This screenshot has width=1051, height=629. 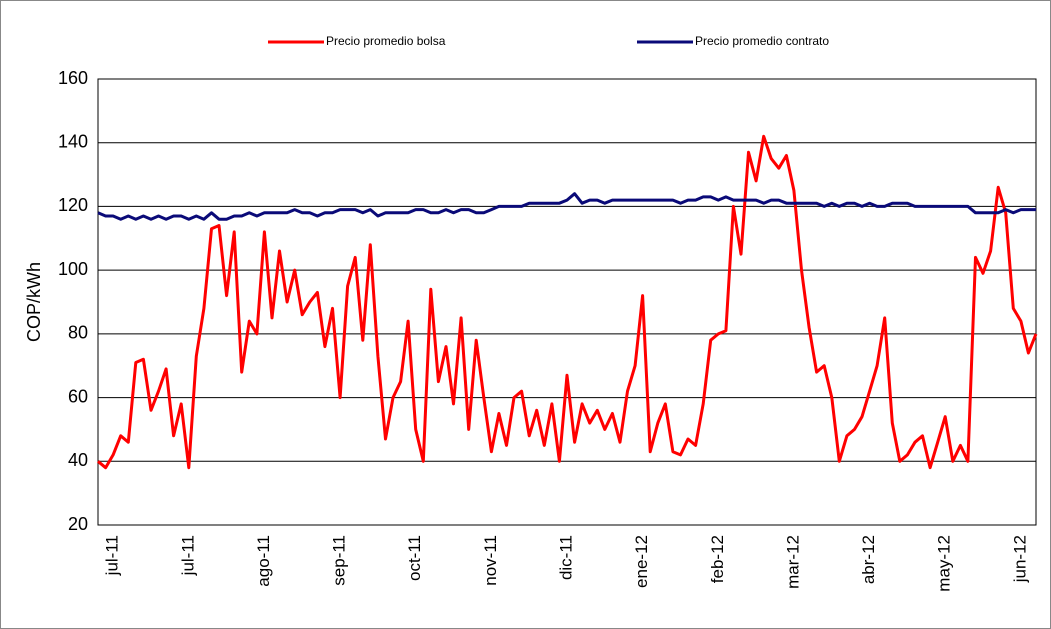 I want to click on x-tick-label: ago-11, so click(x=263, y=561).